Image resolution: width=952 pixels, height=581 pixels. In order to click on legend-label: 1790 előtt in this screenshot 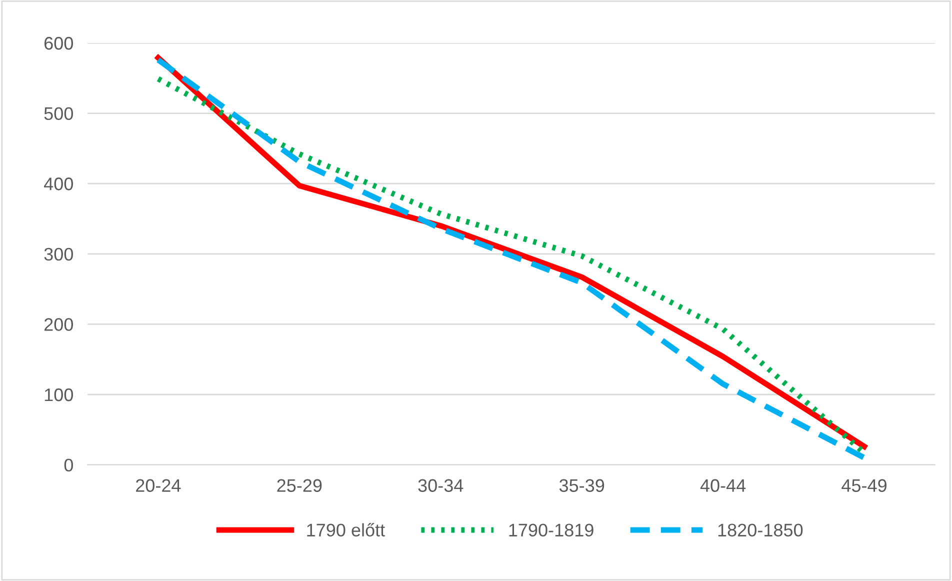, I will do `click(346, 529)`.